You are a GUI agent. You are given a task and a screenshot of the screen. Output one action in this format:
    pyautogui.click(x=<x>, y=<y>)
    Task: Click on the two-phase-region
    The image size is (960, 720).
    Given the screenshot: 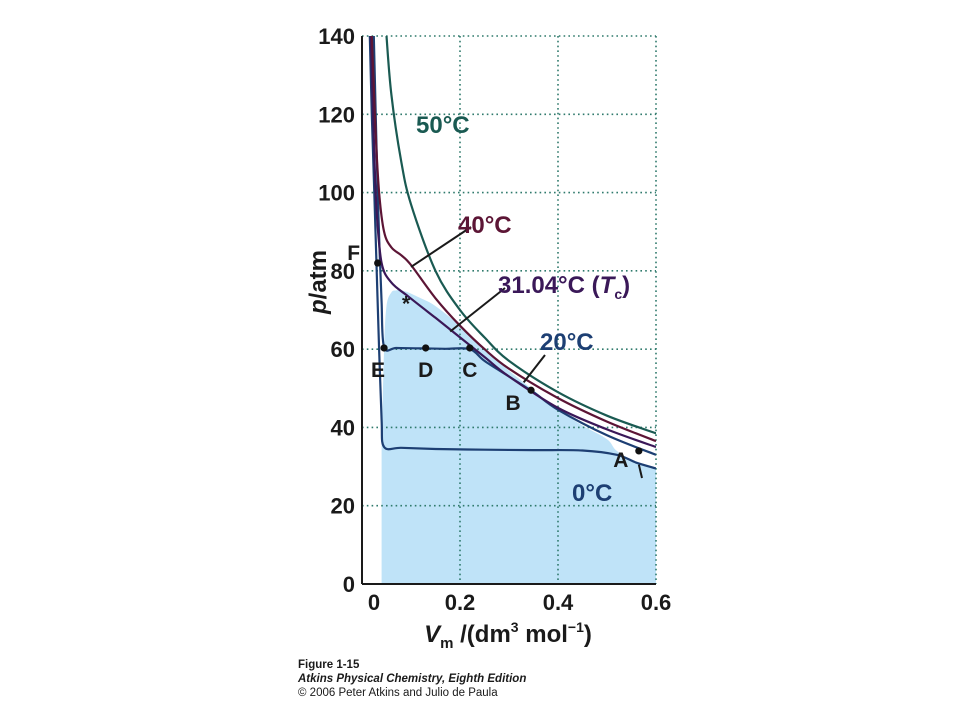 What is the action you would take?
    pyautogui.click(x=518, y=437)
    